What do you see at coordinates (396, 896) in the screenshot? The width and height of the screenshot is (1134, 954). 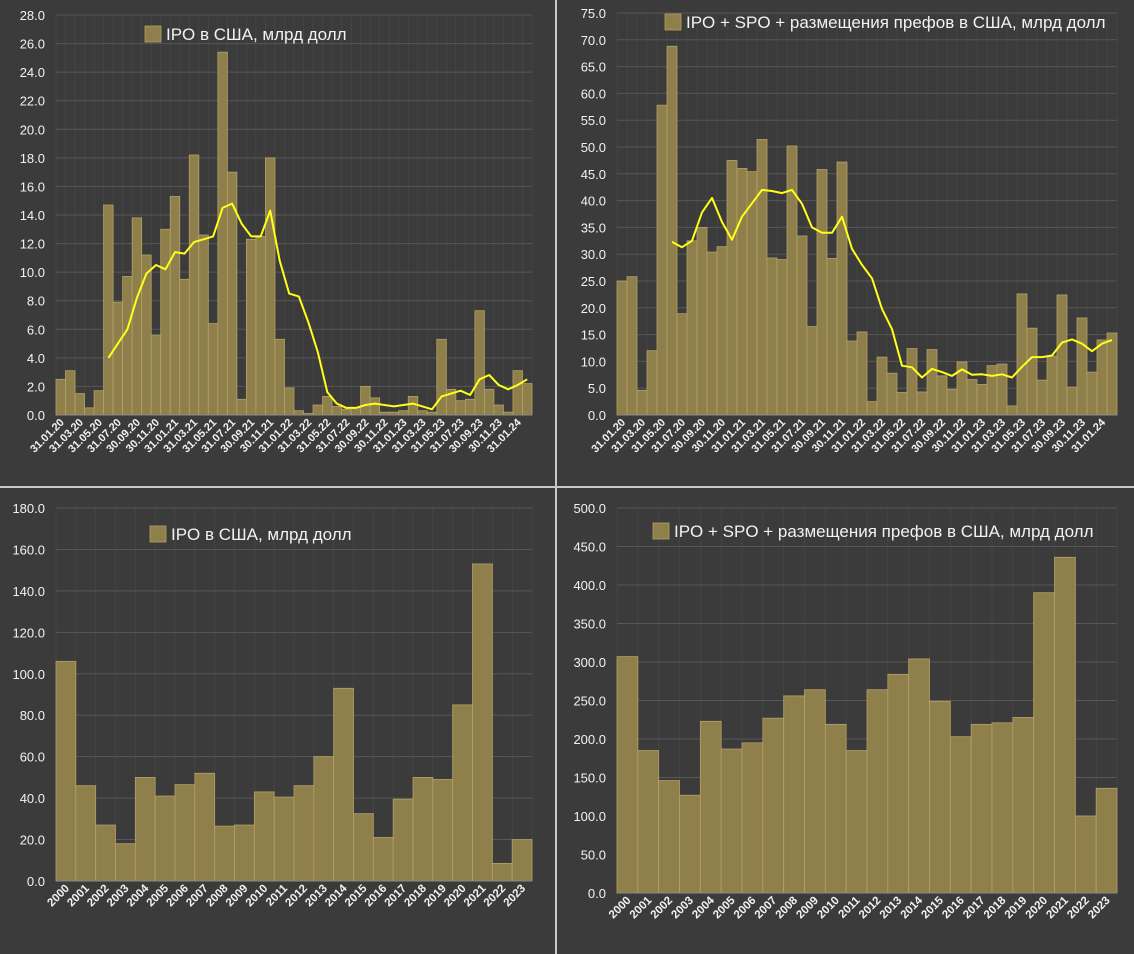 I see `x-tick-label: 2017` at bounding box center [396, 896].